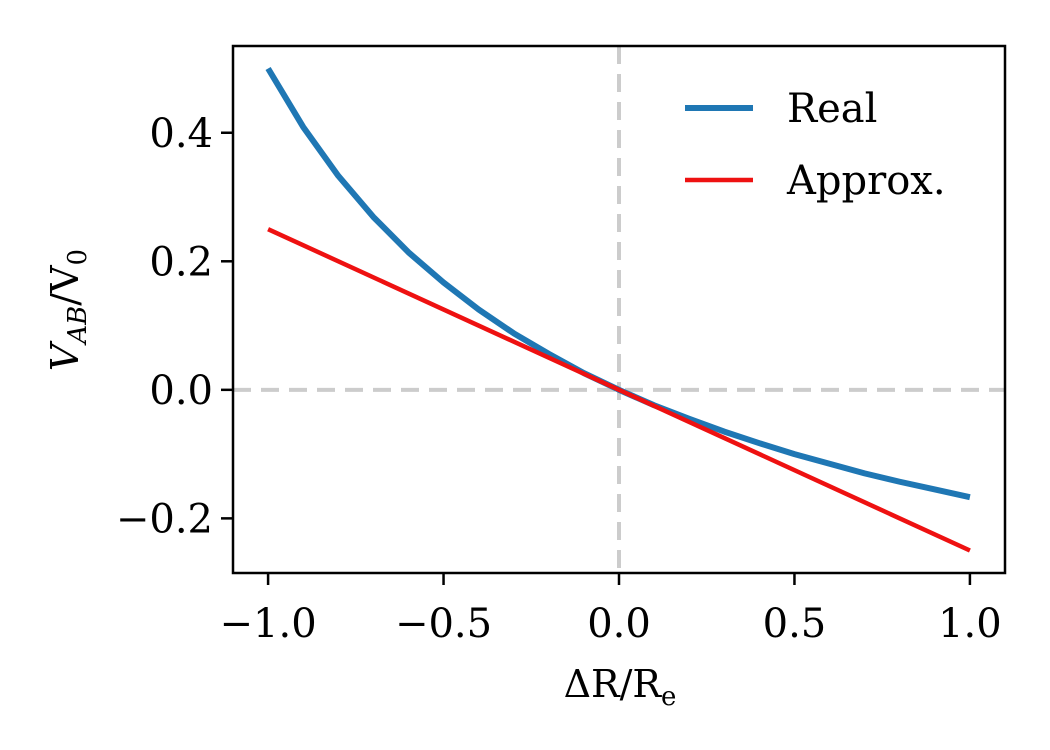 The image size is (1050, 750). I want to click on y-tick-label: 0.2, so click(181, 262).